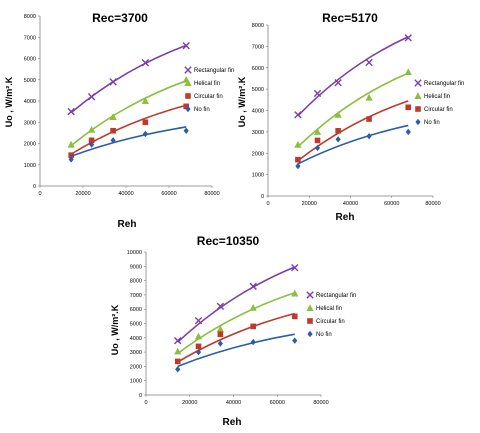  Describe the element at coordinates (242, 101) in the screenshot. I see `chart-2-ylabel: Uo , W/m².K` at that location.